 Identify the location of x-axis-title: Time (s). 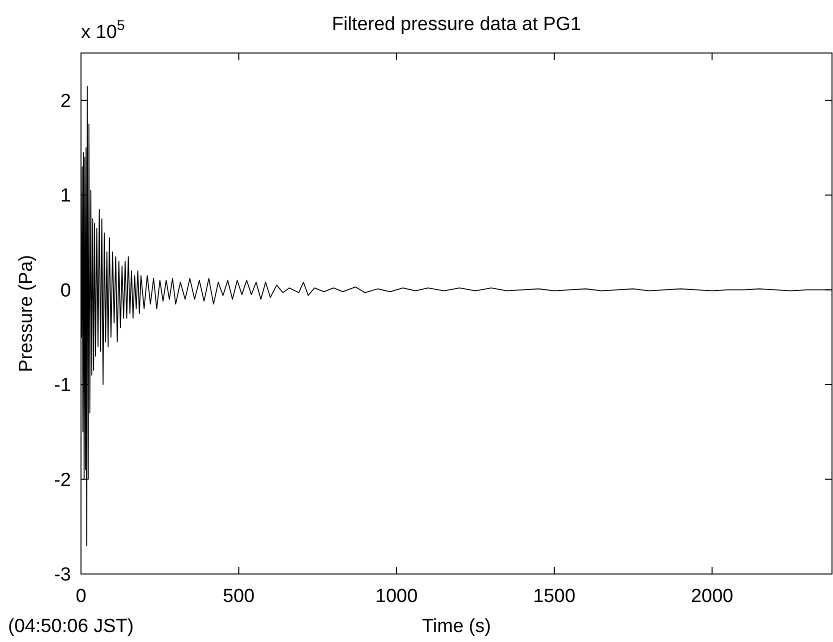
(456, 626).